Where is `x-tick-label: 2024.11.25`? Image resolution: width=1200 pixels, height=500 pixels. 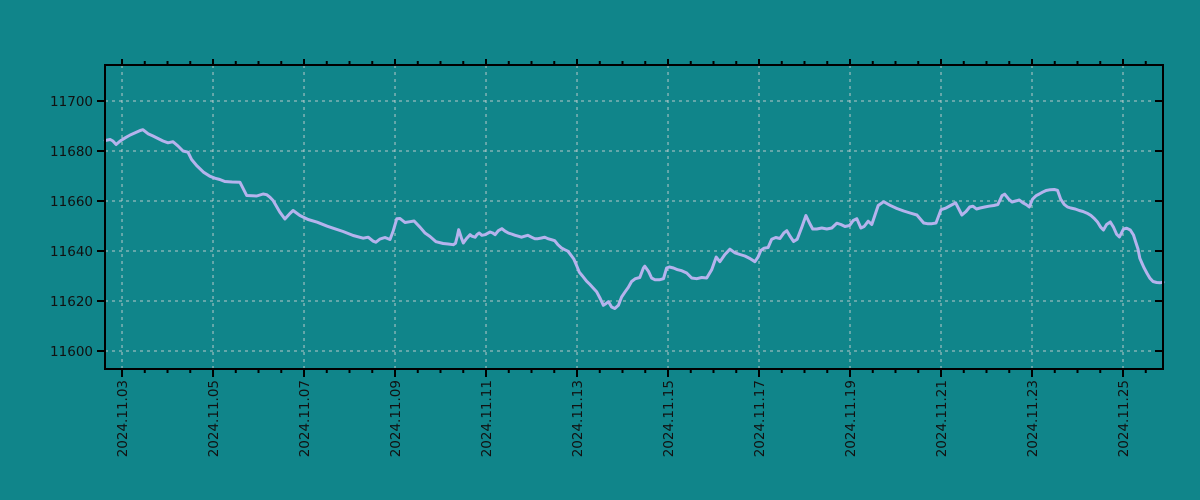
x-tick-label: 2024.11.25 is located at coordinates (1124, 418).